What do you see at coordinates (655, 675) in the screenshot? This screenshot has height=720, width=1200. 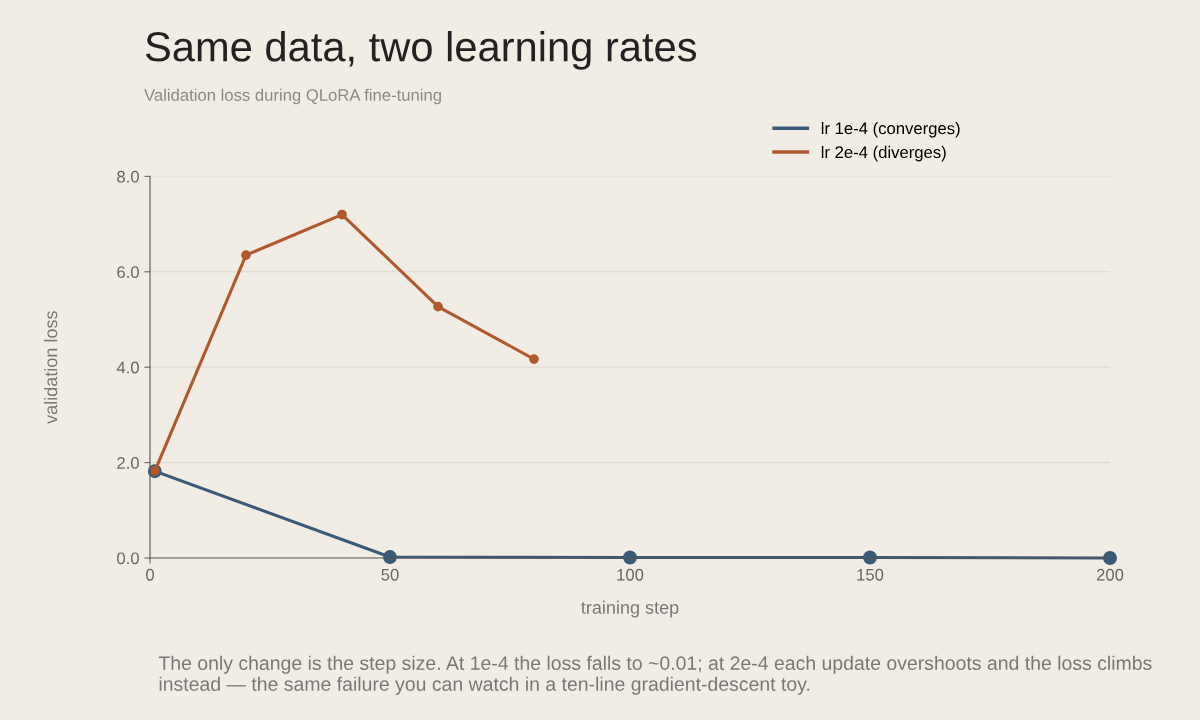 I see `text: The only change is the step size. At 1e-4 the loss falls to ~0.01; at 2e-4 each update overshoots and the loss climbs instead — the same failure you can watch in a ten-line gradient-descent toy.` at bounding box center [655, 675].